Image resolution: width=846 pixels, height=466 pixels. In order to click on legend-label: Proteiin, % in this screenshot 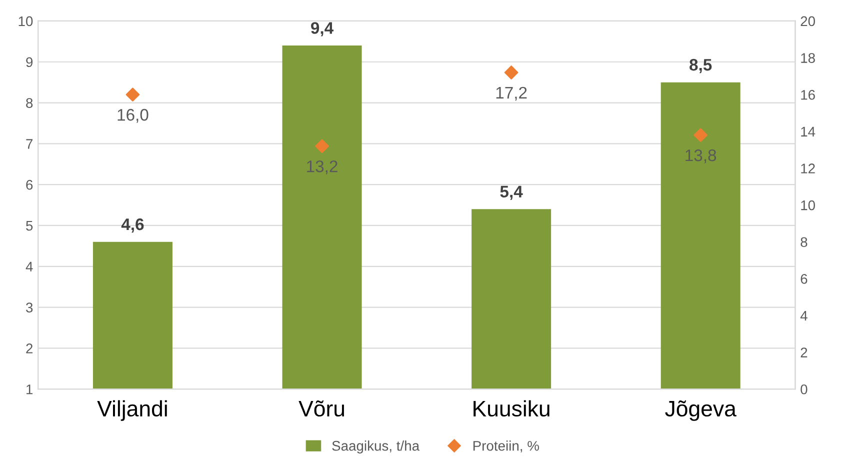, I will do `click(506, 446)`.